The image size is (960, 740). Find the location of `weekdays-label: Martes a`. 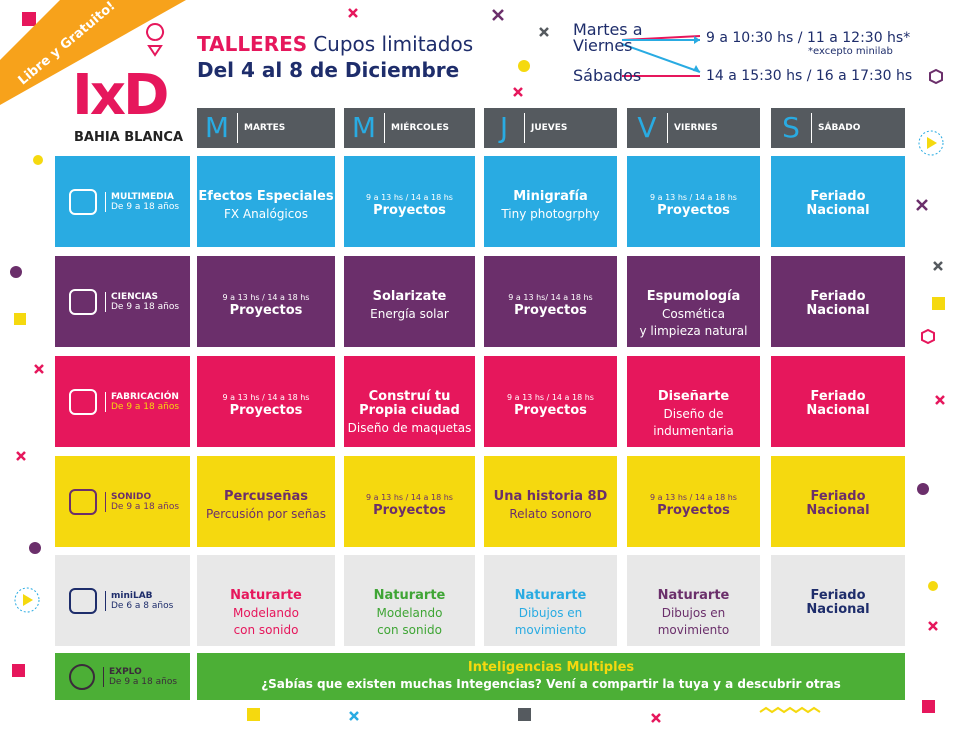

weekdays-label: Martes a is located at coordinates (608, 29).